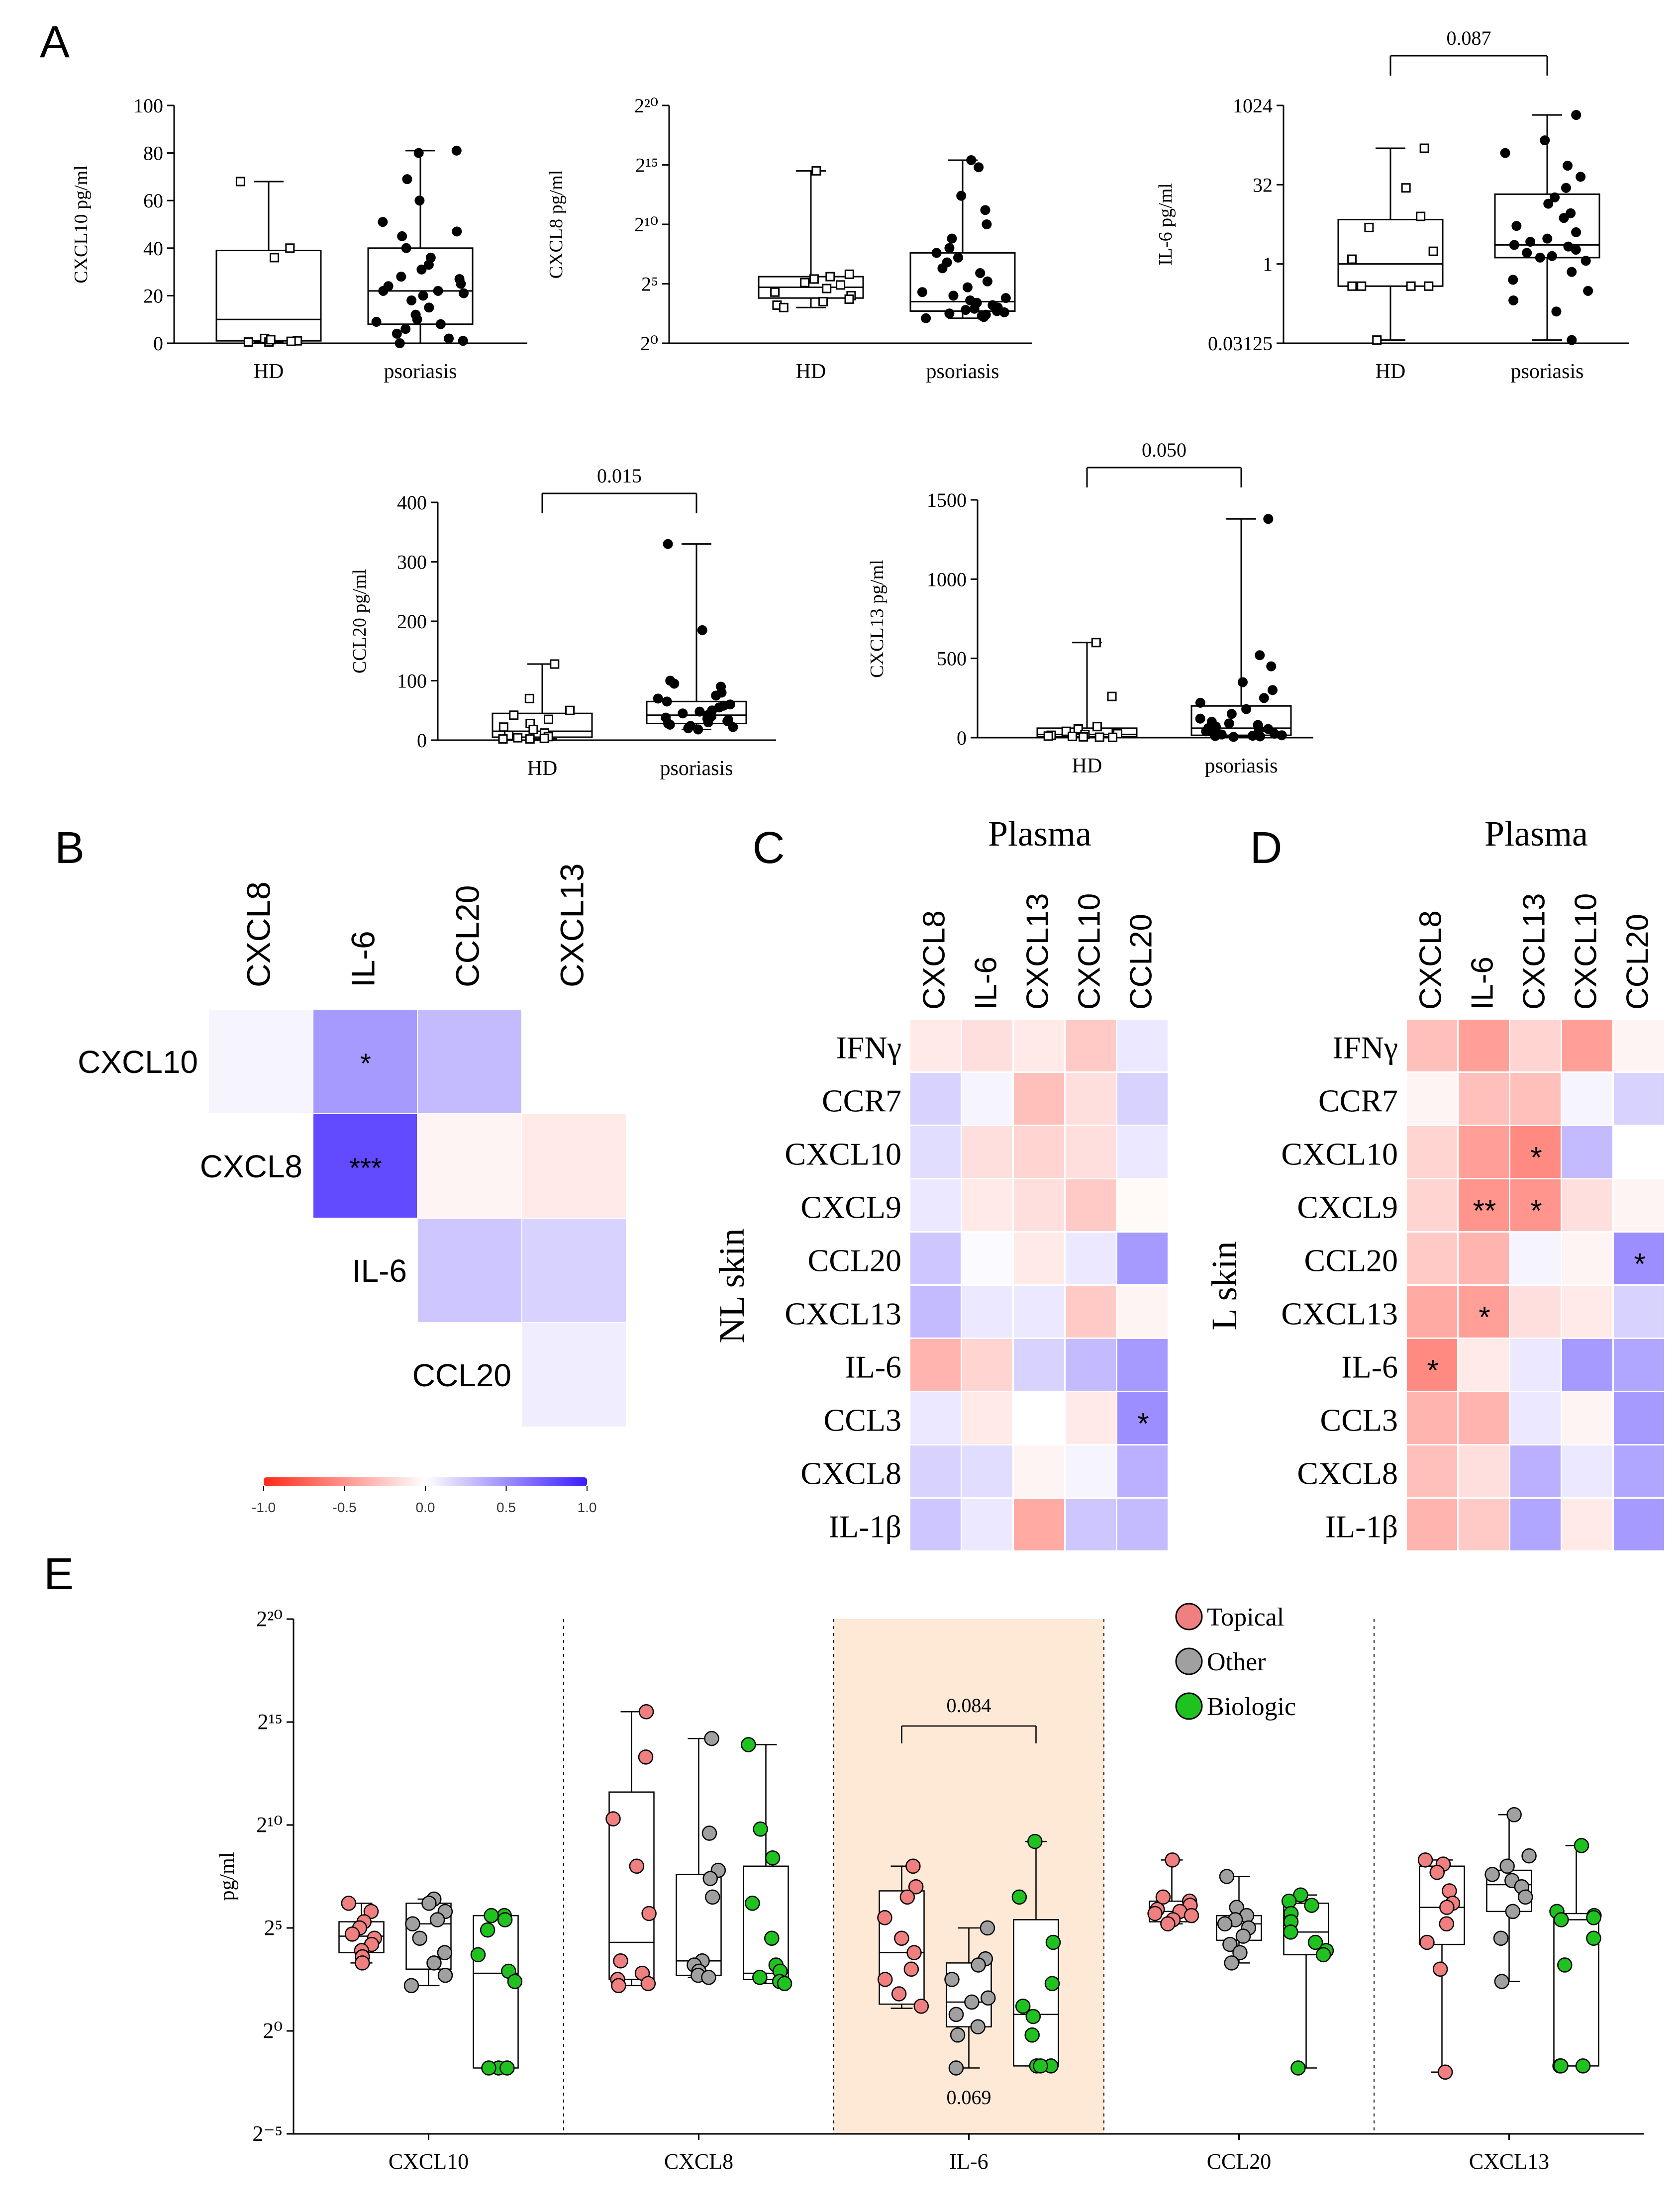 This screenshot has height=2206, width=1680. I want to click on colorbar-tick-label: -0.5, so click(344, 1507).